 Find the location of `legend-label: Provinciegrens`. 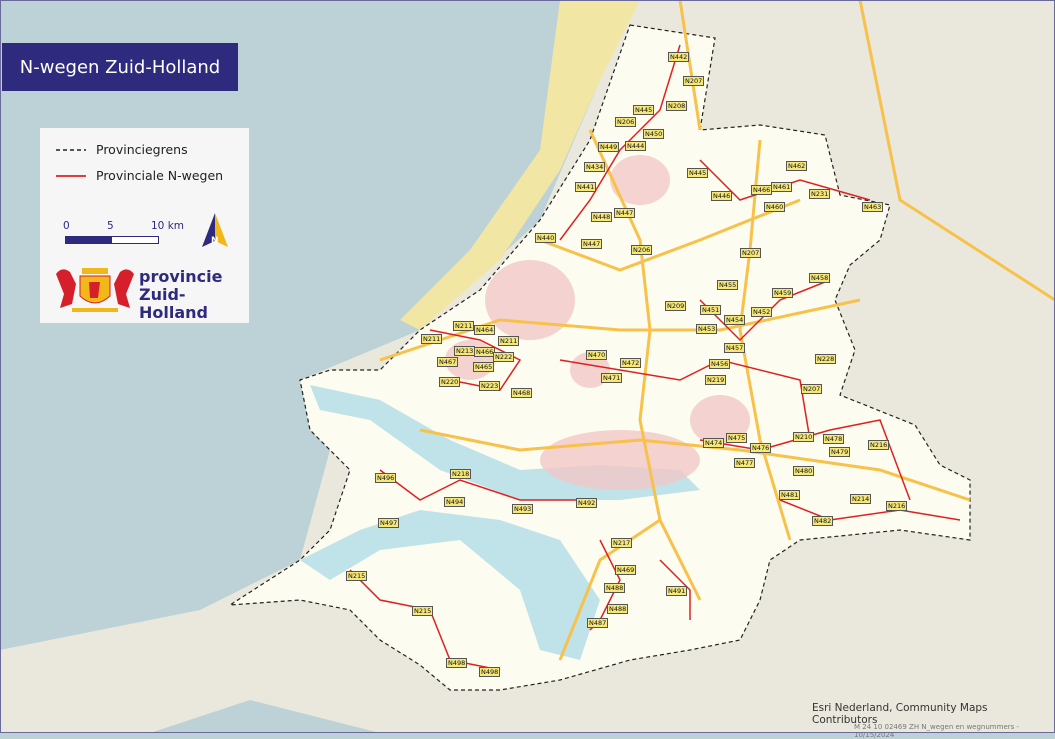

legend-label: Provinciegrens is located at coordinates (142, 149).